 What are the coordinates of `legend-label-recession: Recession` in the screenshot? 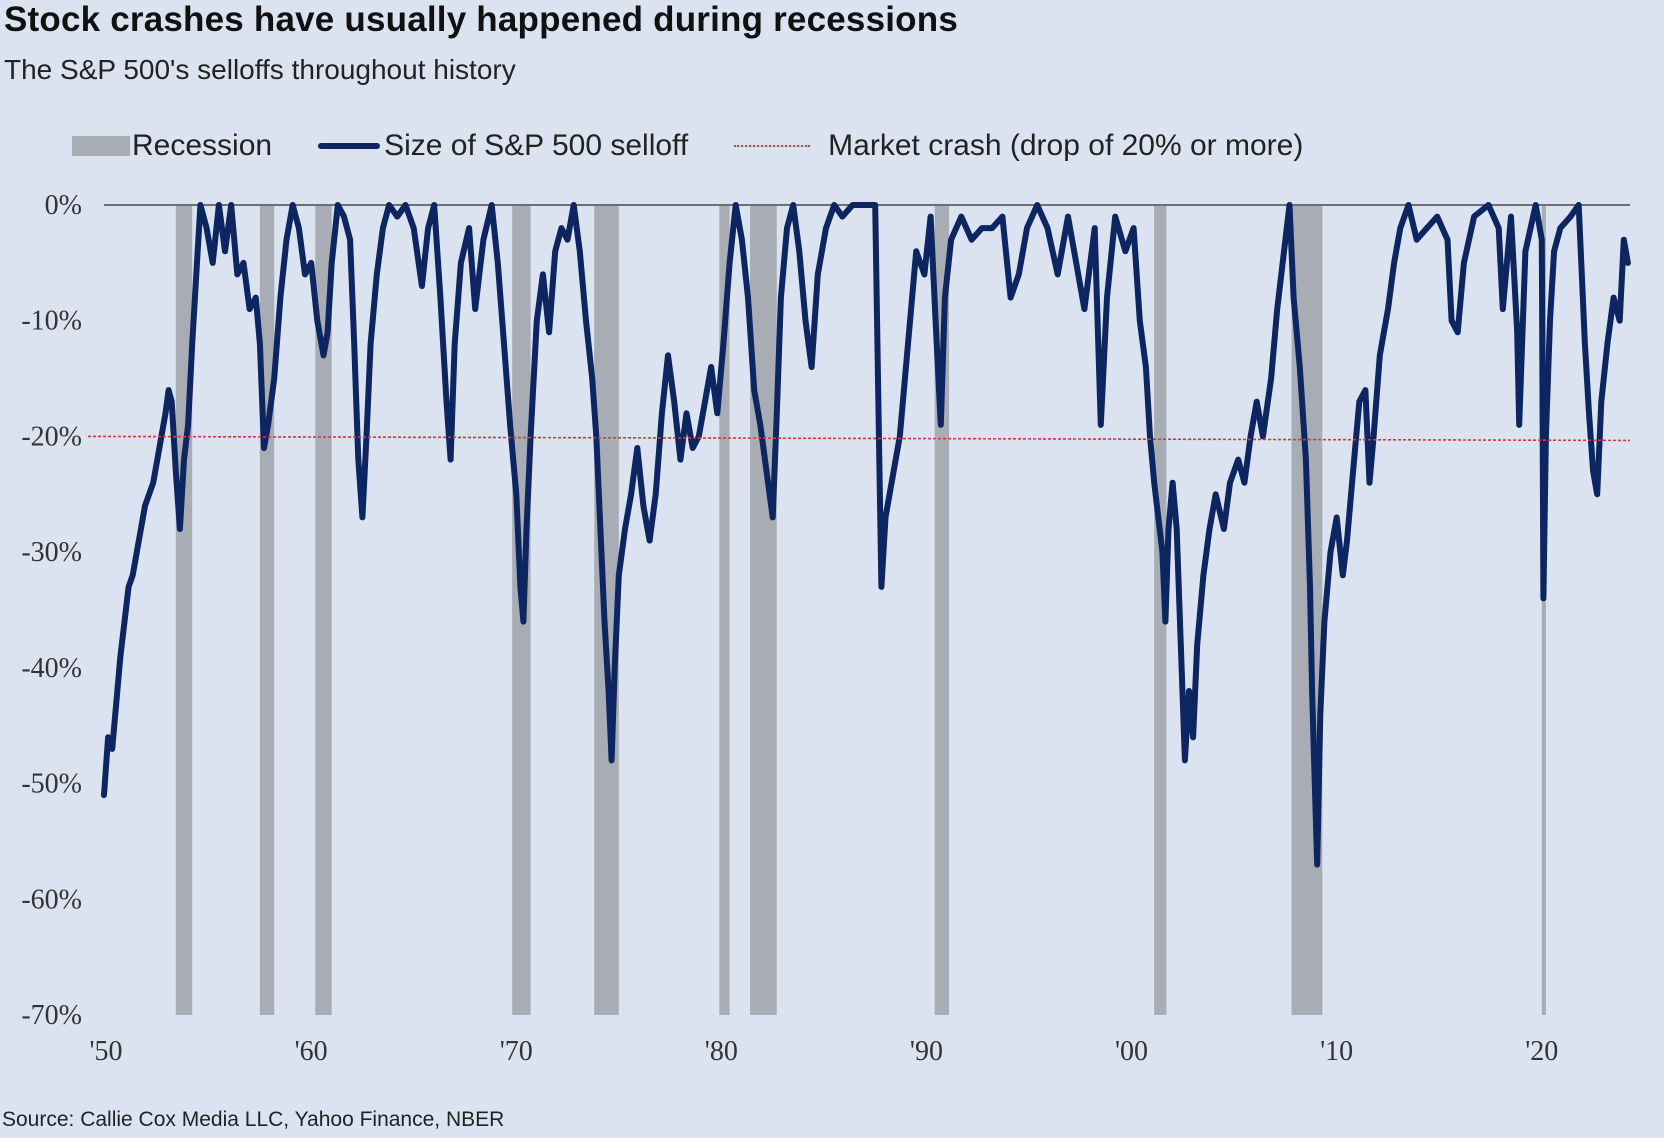 It's located at (202, 145).